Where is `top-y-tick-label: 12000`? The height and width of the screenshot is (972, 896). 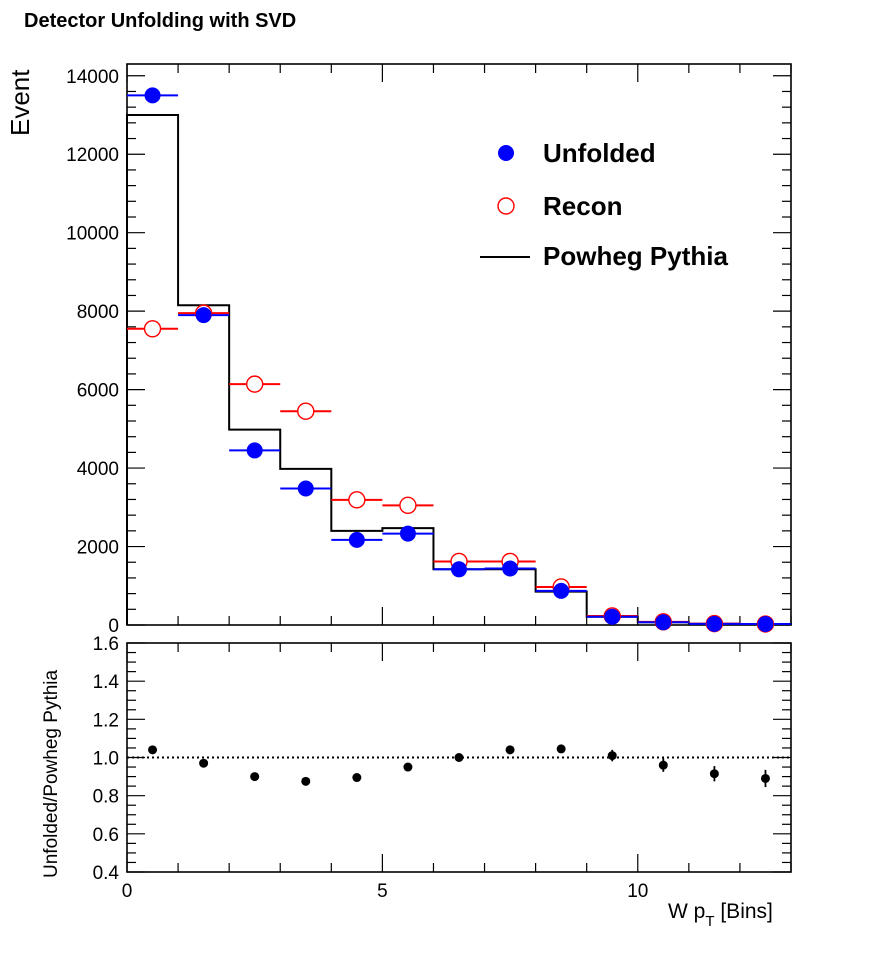
top-y-tick-label: 12000 is located at coordinates (92, 155).